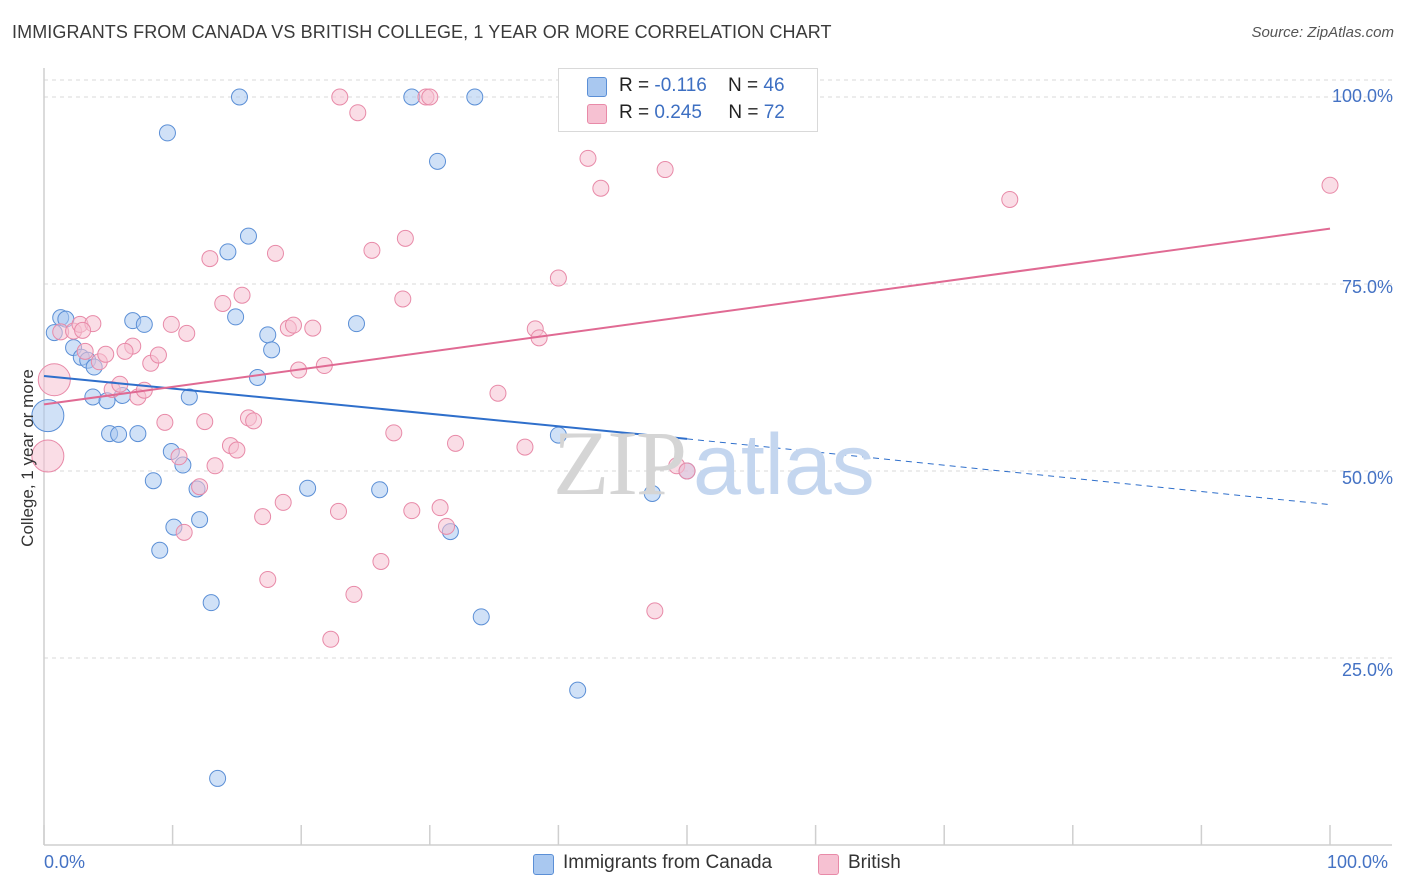 The image size is (1406, 892). What do you see at coordinates (620, 463) in the screenshot?
I see `watermark-zip: ZIP` at bounding box center [620, 463].